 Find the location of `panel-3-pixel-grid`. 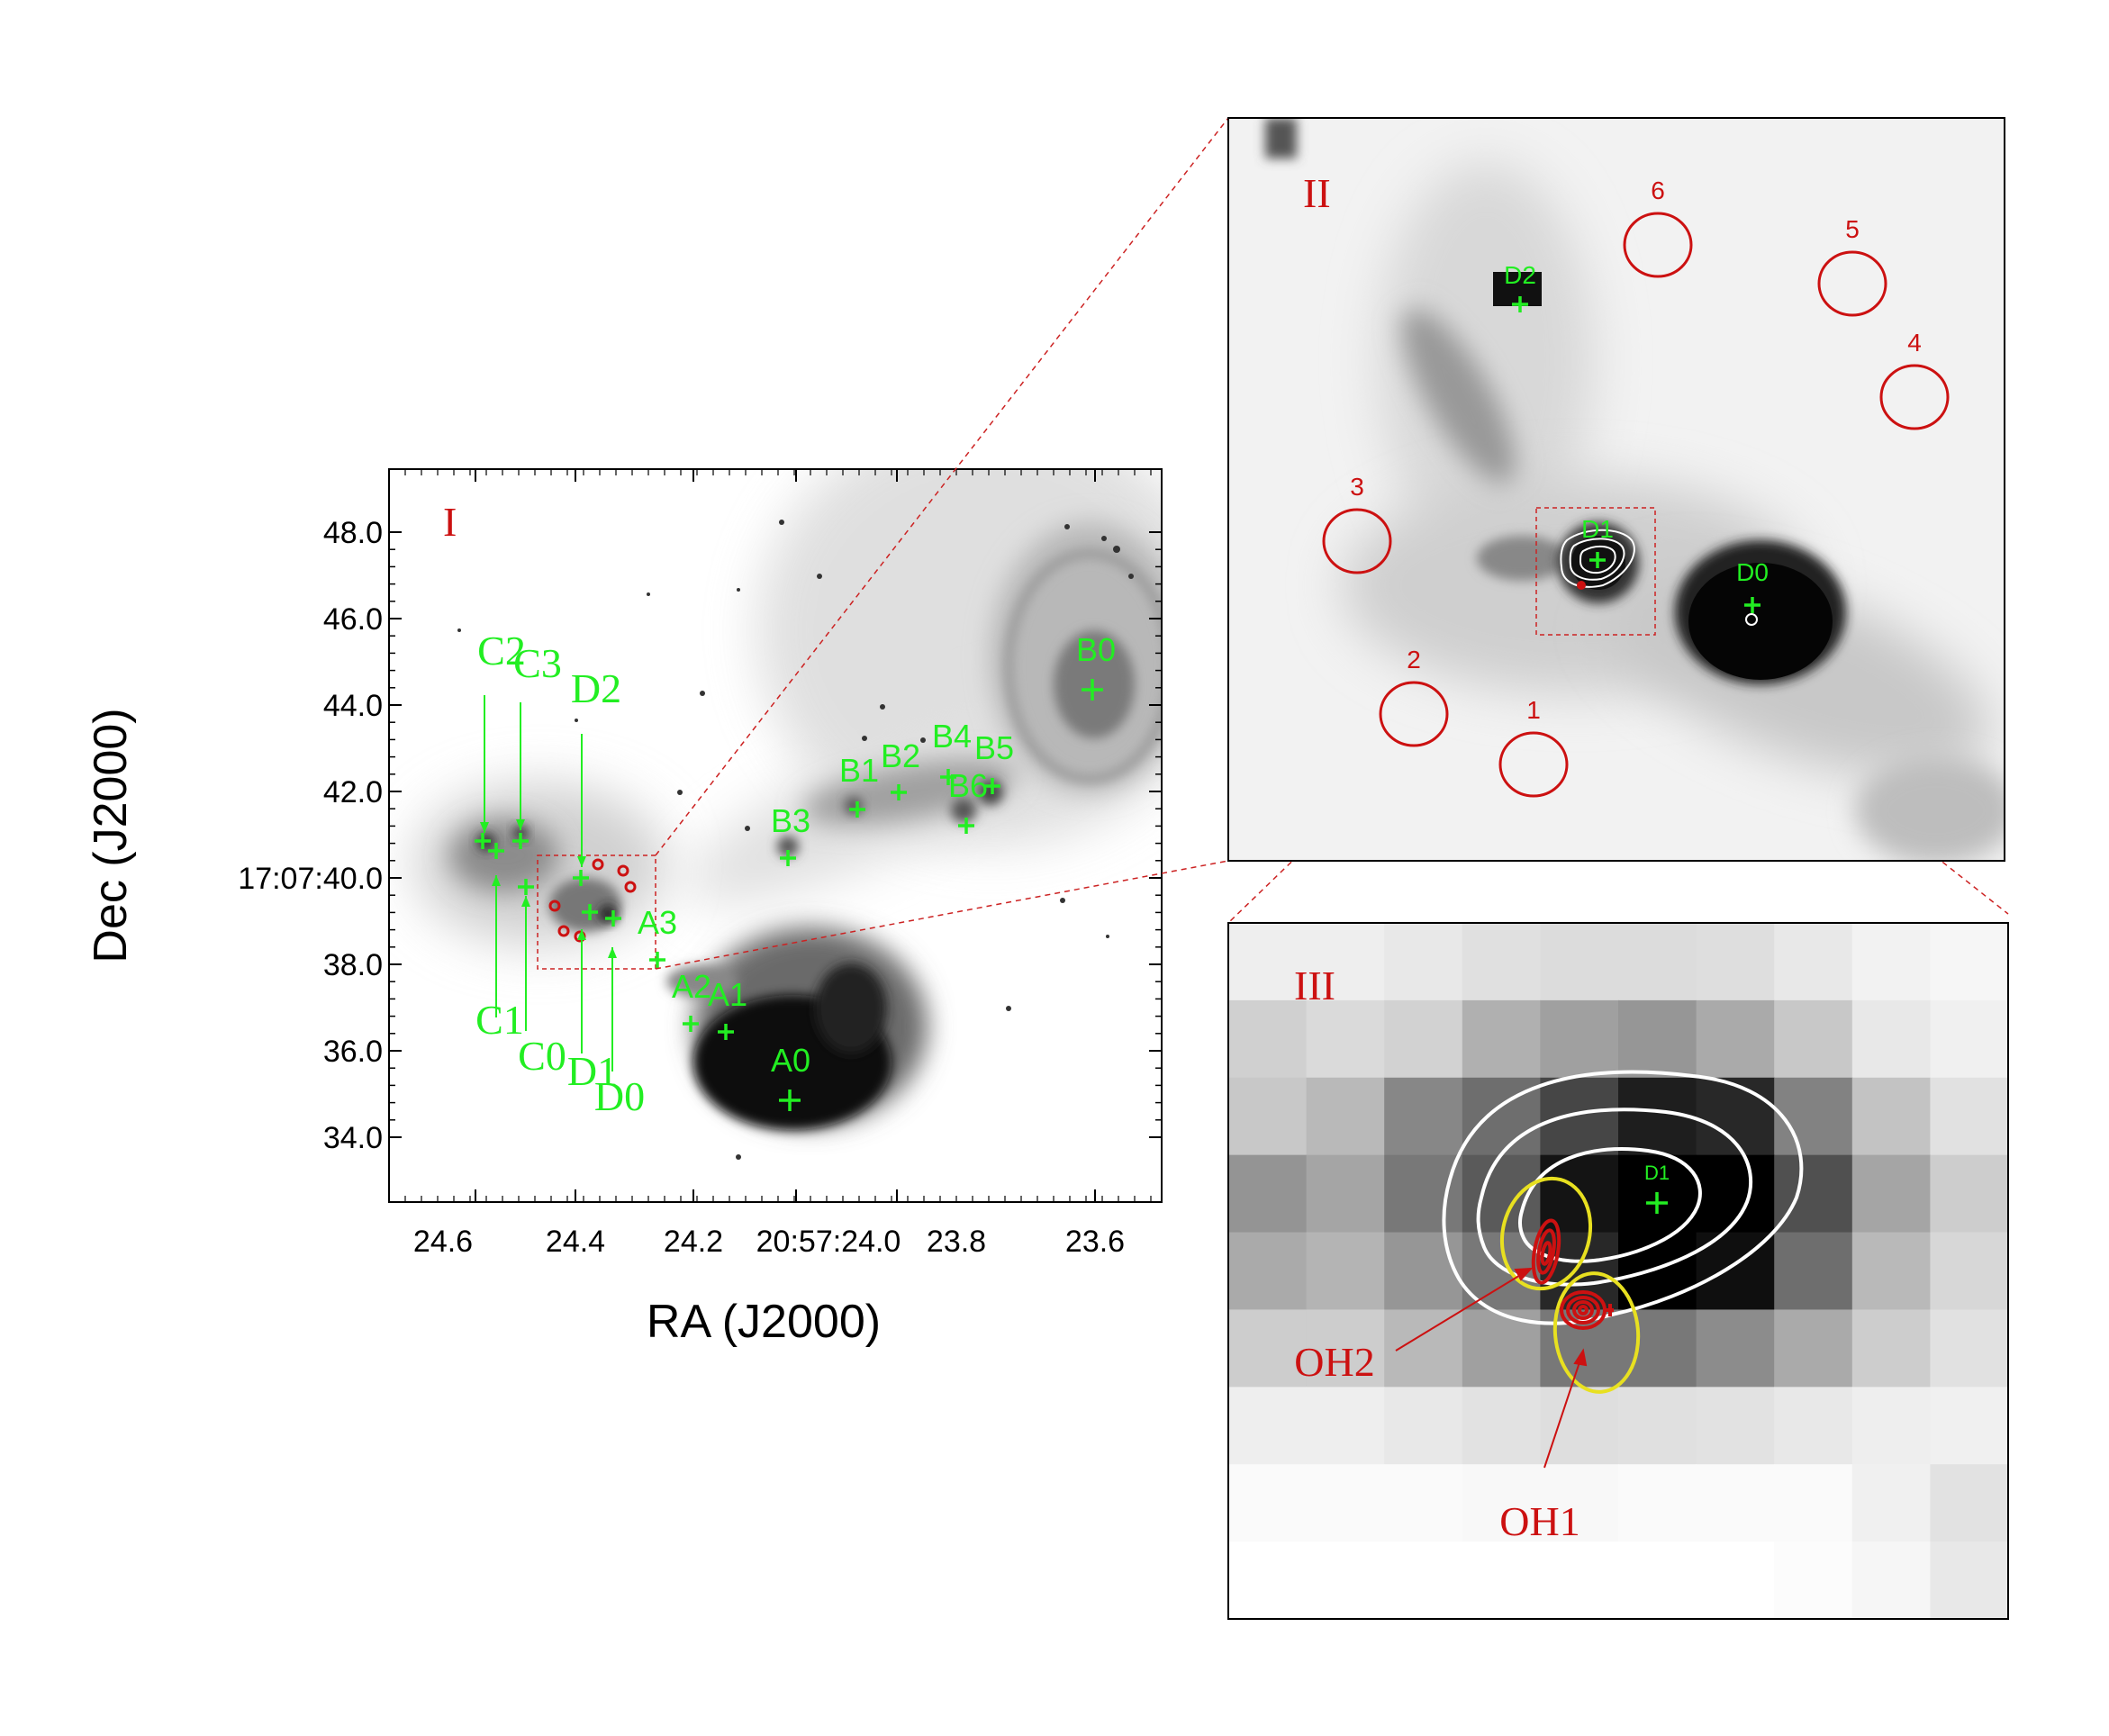

panel-3-pixel-grid is located at coordinates (1618, 1271).